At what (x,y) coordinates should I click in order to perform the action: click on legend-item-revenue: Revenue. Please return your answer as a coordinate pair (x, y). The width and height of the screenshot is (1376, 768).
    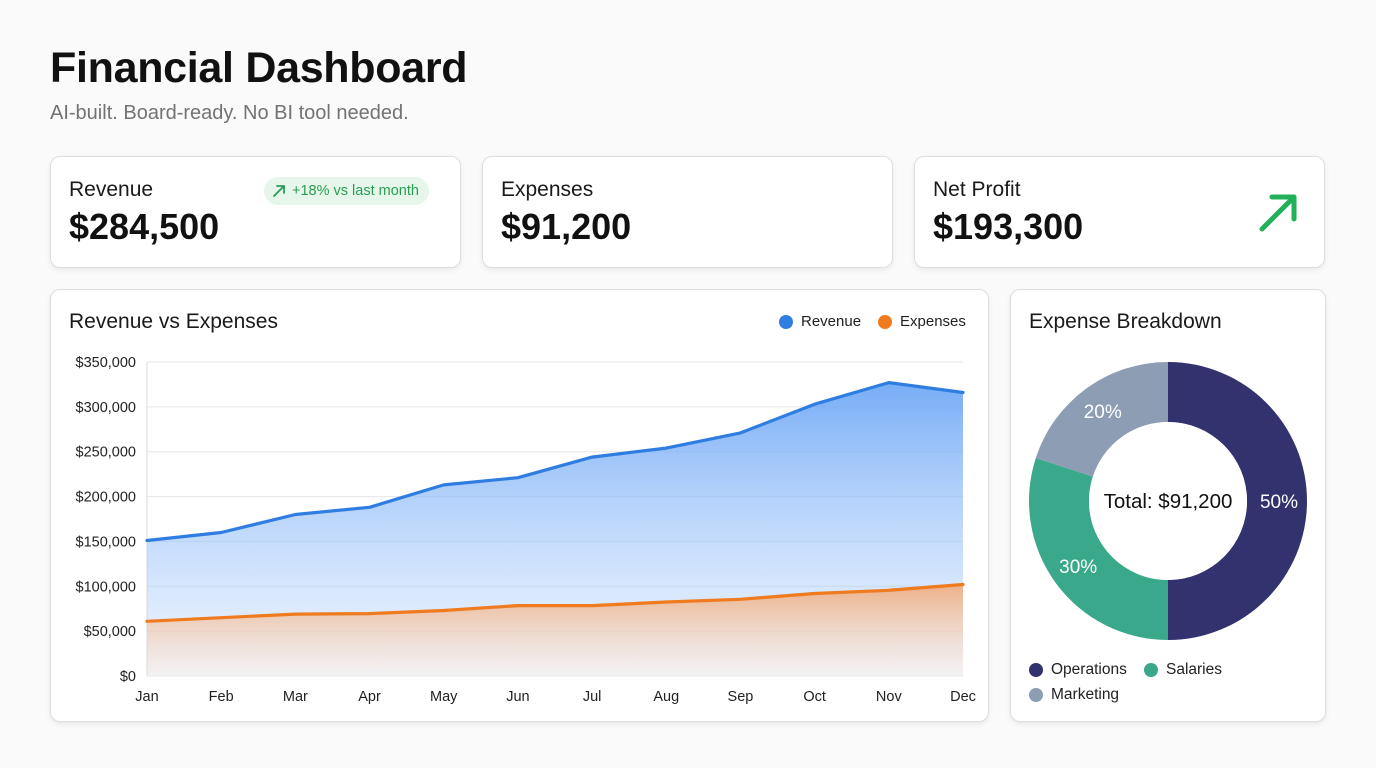
    Looking at the image, I should click on (820, 321).